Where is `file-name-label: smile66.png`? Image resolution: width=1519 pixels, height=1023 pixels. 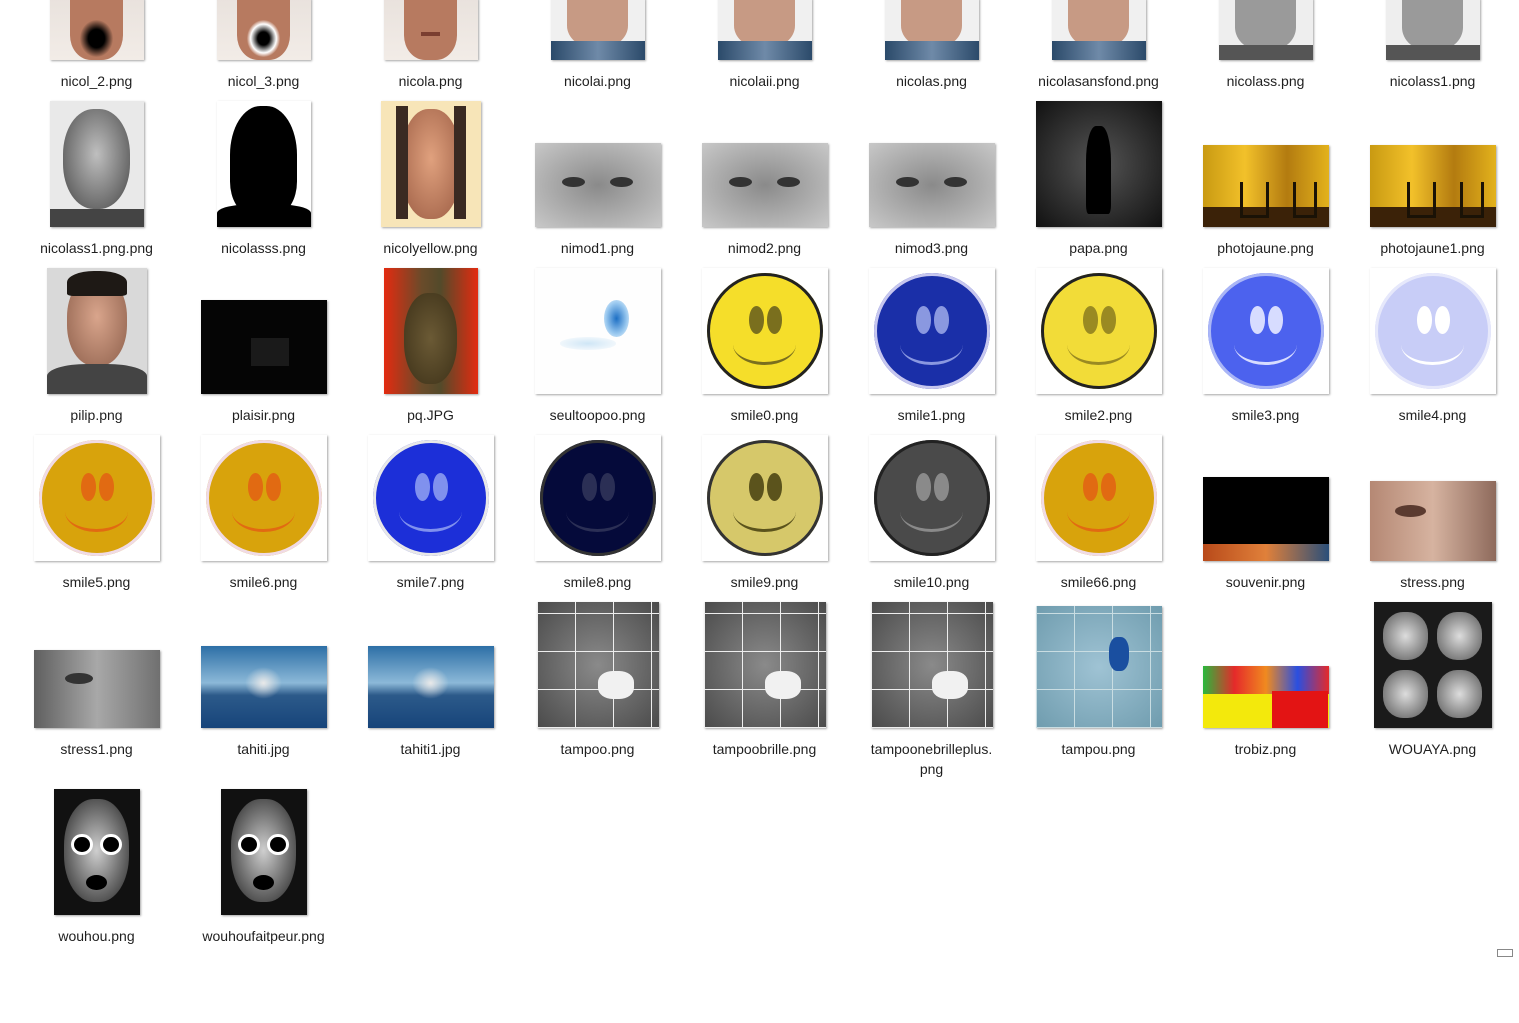
file-name-label: smile66.png is located at coordinates (1098, 582).